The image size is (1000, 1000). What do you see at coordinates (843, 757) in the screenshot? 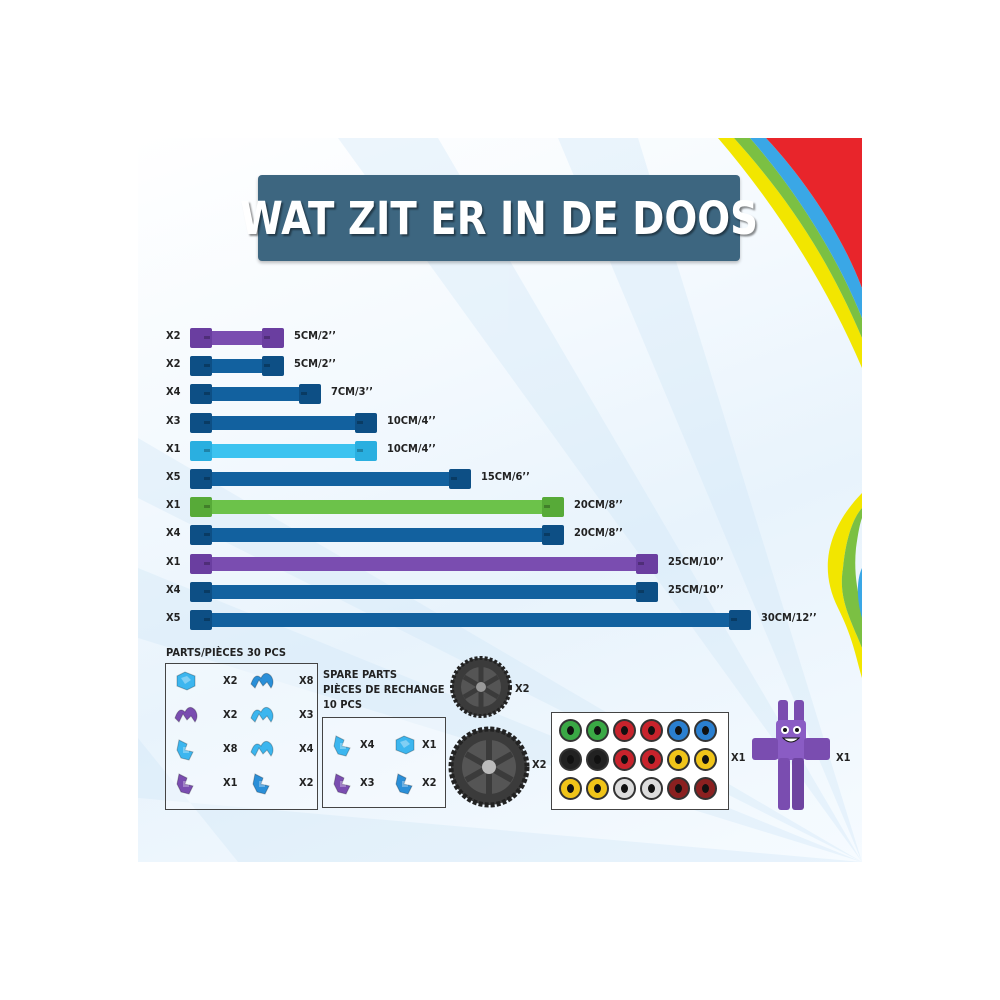
I see `figure-qty: X1` at bounding box center [843, 757].